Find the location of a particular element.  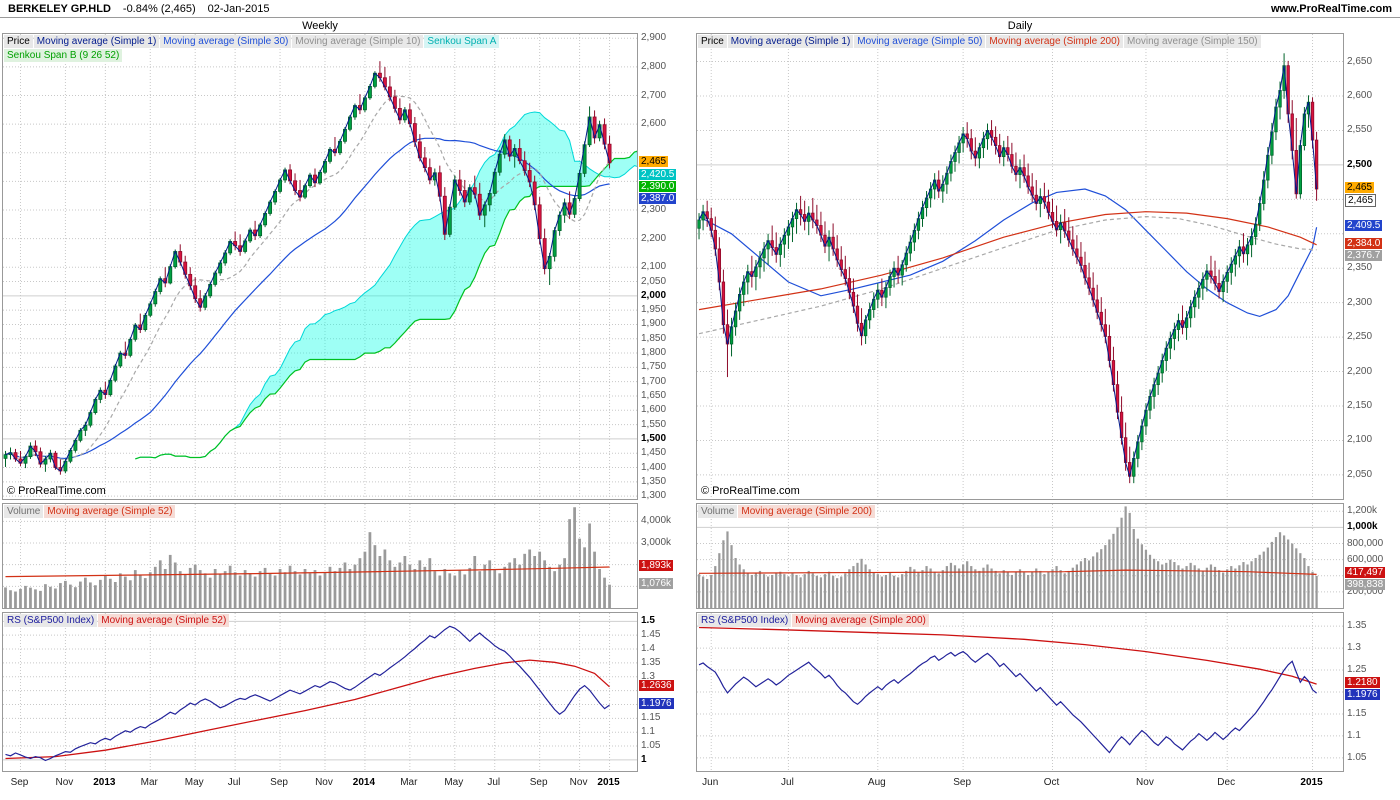

axis-tick-label: 2,100 is located at coordinates (654, 267).